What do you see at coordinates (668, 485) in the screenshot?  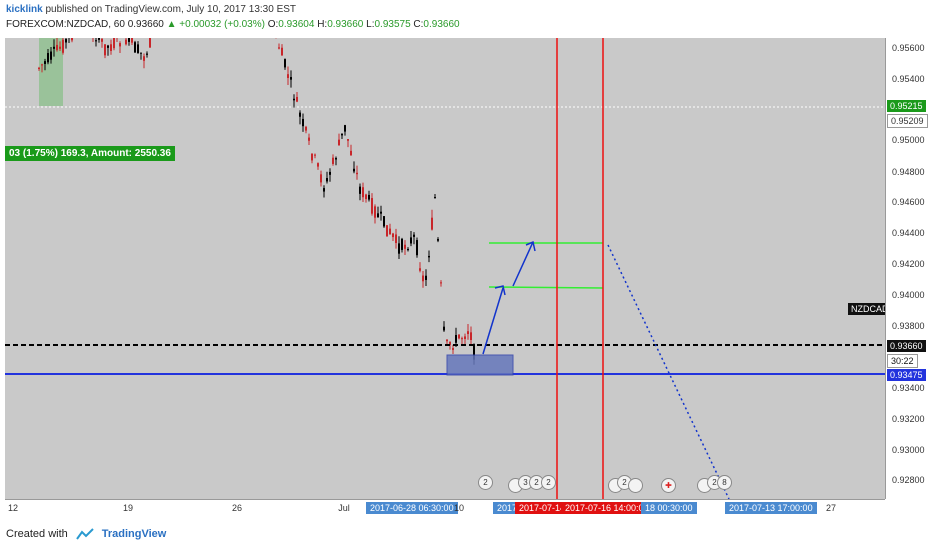 I see `canada-flag-icon: ✚` at bounding box center [668, 485].